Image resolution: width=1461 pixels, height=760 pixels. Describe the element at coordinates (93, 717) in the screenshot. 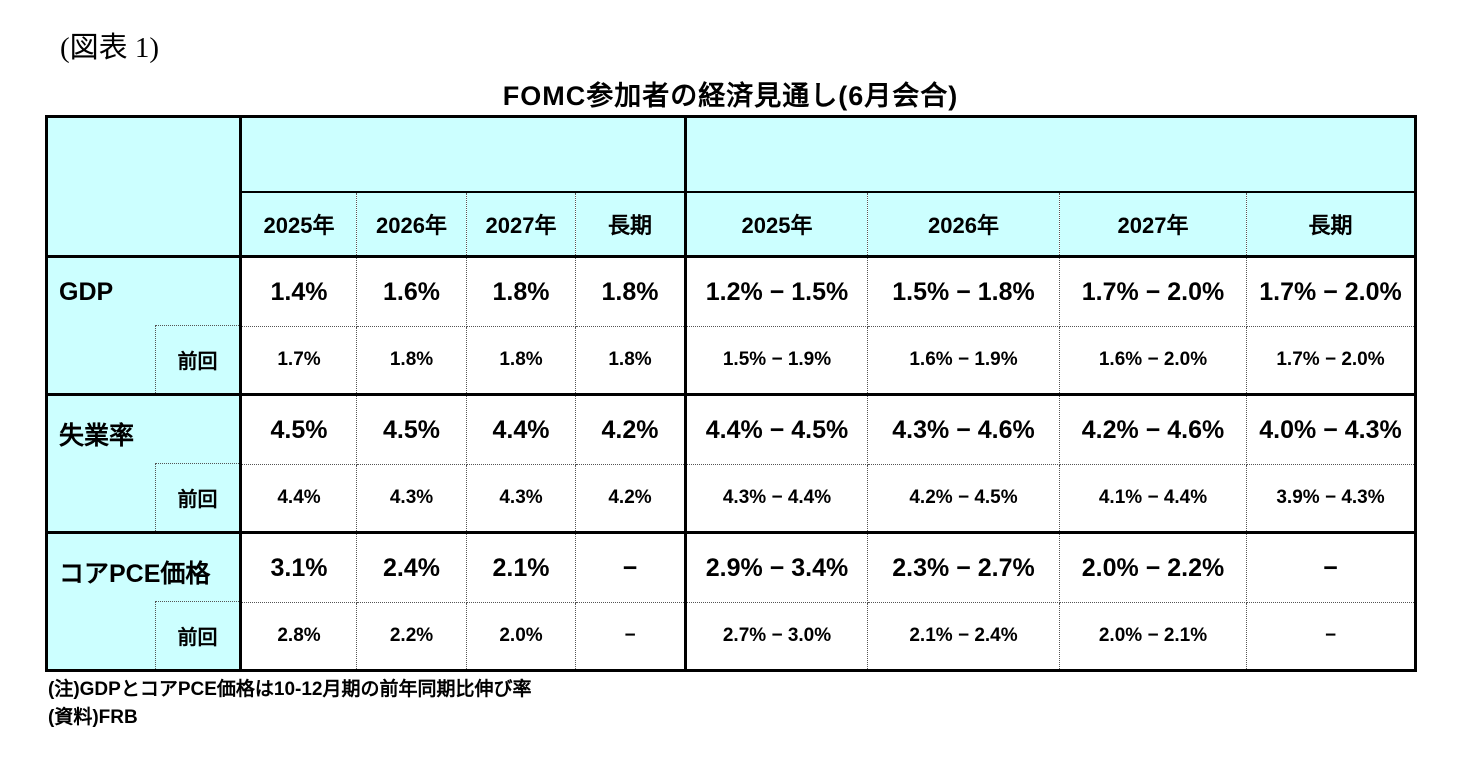

I see `footnote-data-source: (資料)FRB` at that location.